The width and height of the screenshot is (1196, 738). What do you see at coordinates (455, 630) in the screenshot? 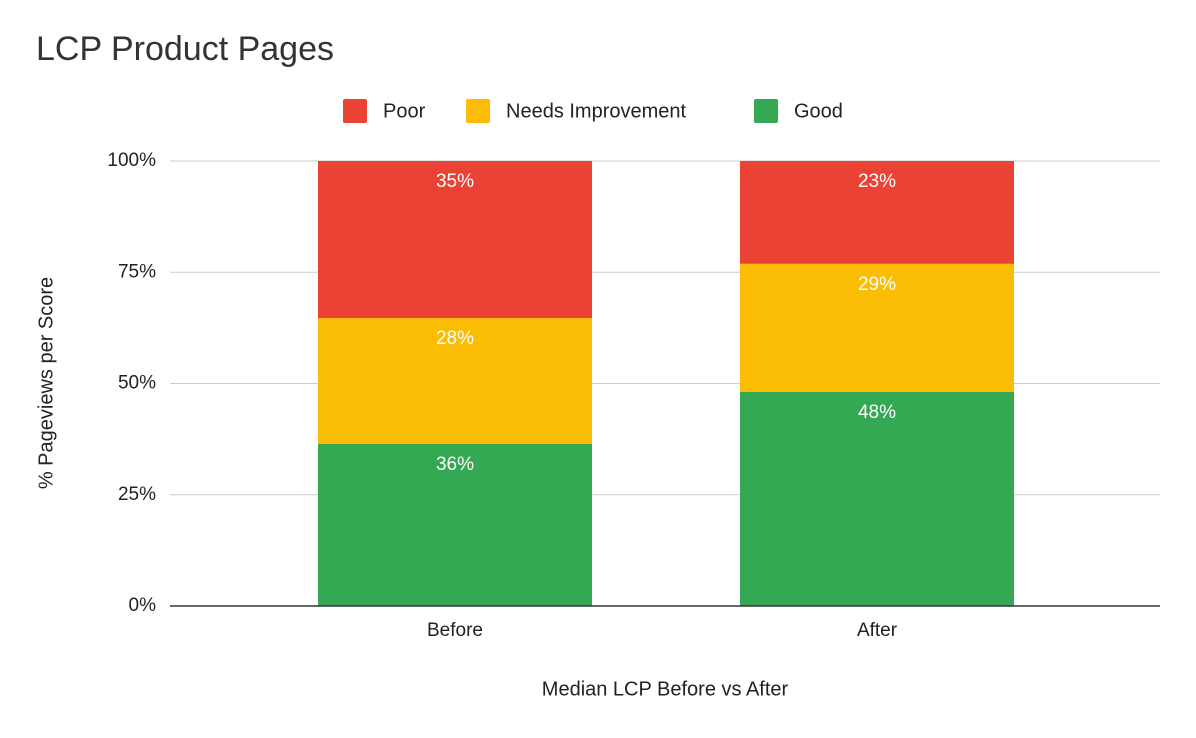
I see `x-tick-label: Before` at bounding box center [455, 630].